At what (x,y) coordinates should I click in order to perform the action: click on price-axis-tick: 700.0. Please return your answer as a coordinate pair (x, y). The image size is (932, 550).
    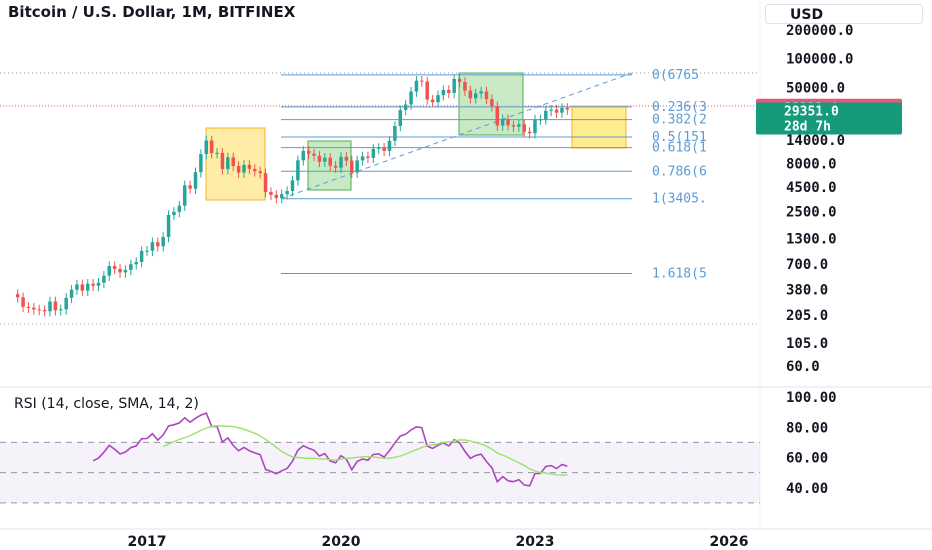
    Looking at the image, I should click on (807, 265).